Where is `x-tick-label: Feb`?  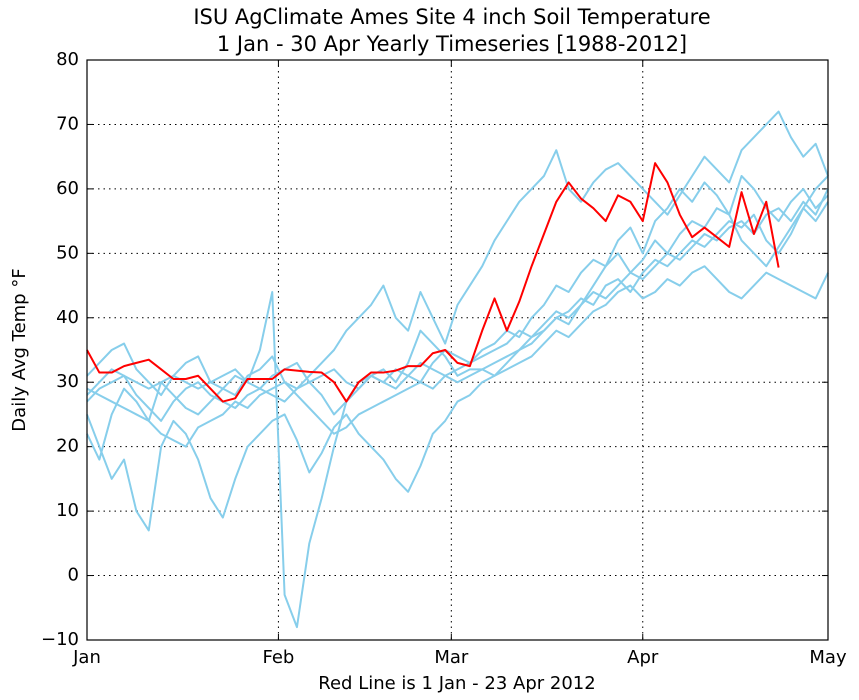
x-tick-label: Feb is located at coordinates (278, 657).